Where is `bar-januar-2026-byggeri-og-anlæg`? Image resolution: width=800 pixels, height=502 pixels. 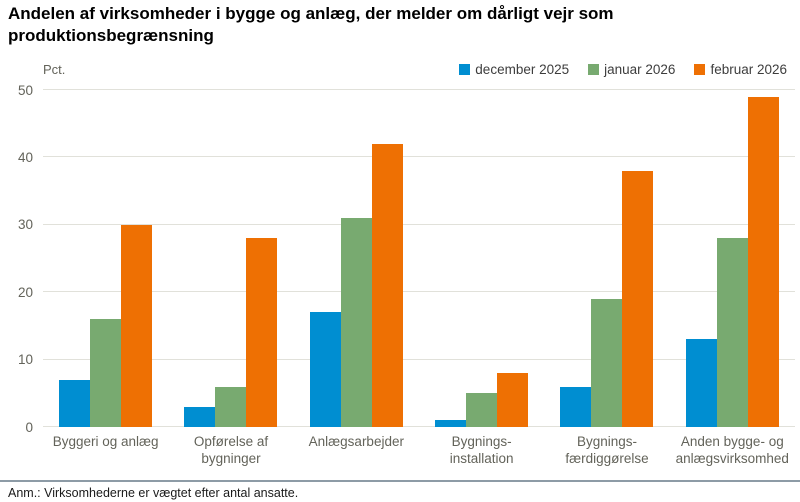
bar-januar-2026-byggeri-og-anlæg is located at coordinates (106, 373).